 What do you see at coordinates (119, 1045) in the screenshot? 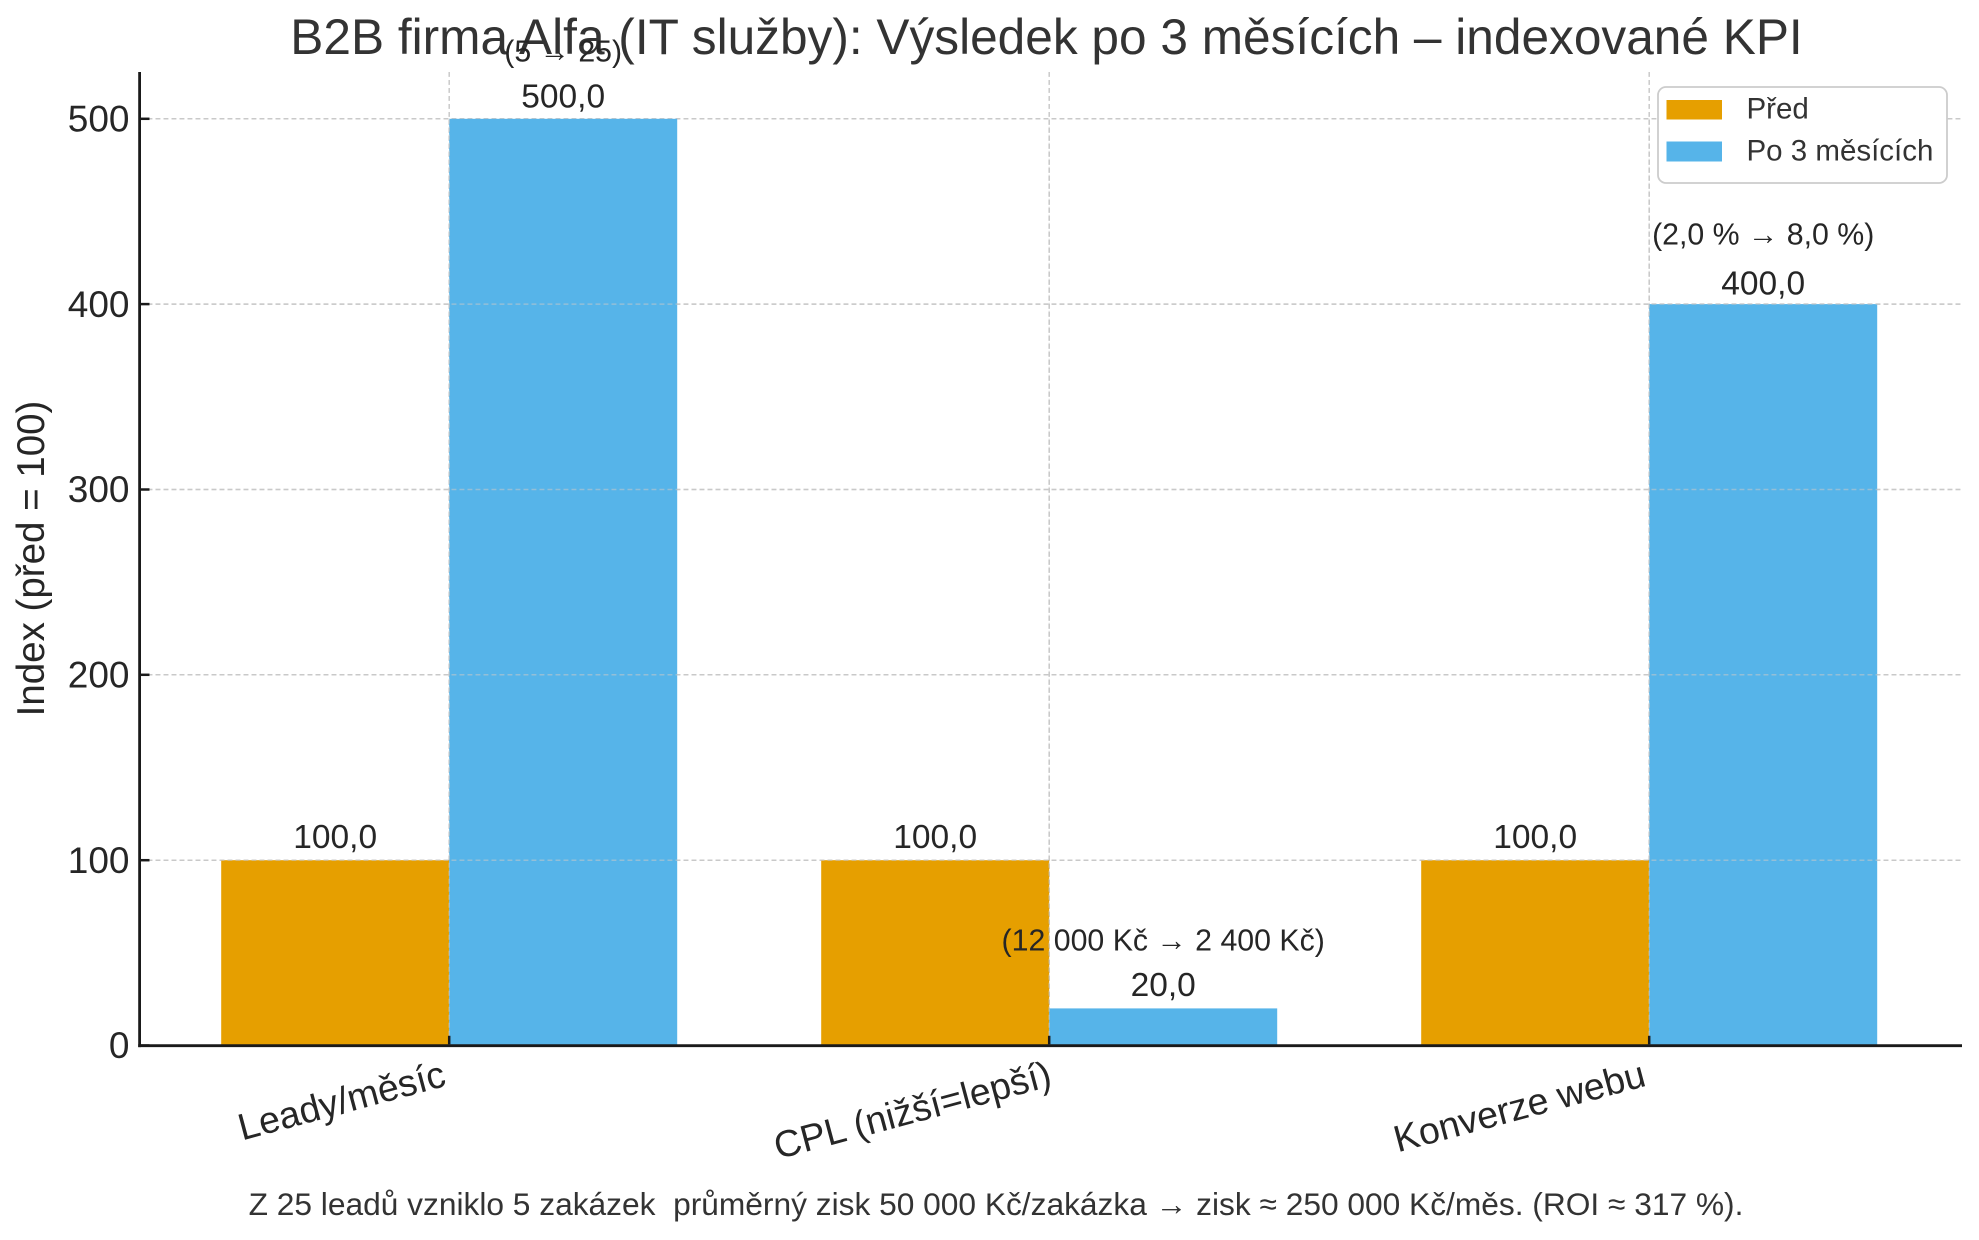
I see `svg-text: 0` at bounding box center [119, 1045].